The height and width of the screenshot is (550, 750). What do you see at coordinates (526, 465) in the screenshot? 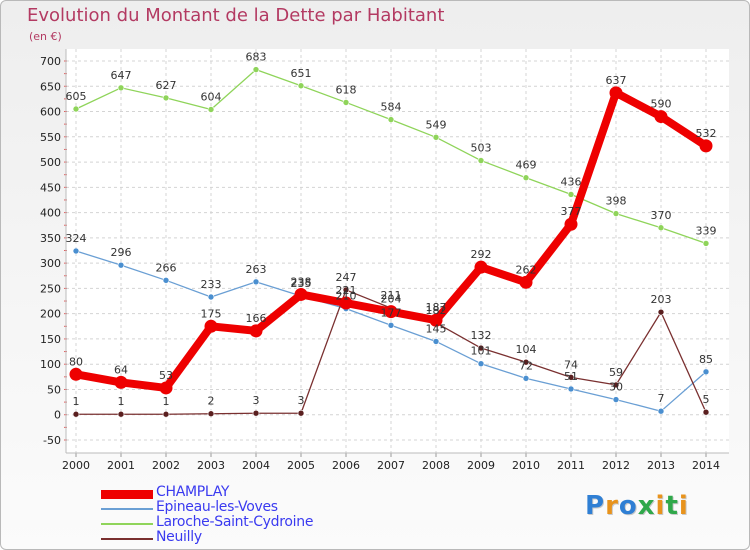
I see `x-tick-label: 2010` at bounding box center [526, 465].